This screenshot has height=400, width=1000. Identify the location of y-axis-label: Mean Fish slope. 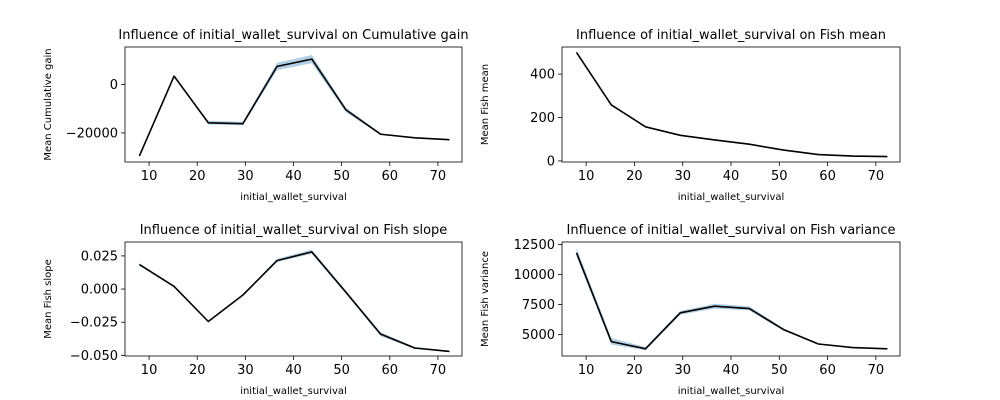
(48, 299).